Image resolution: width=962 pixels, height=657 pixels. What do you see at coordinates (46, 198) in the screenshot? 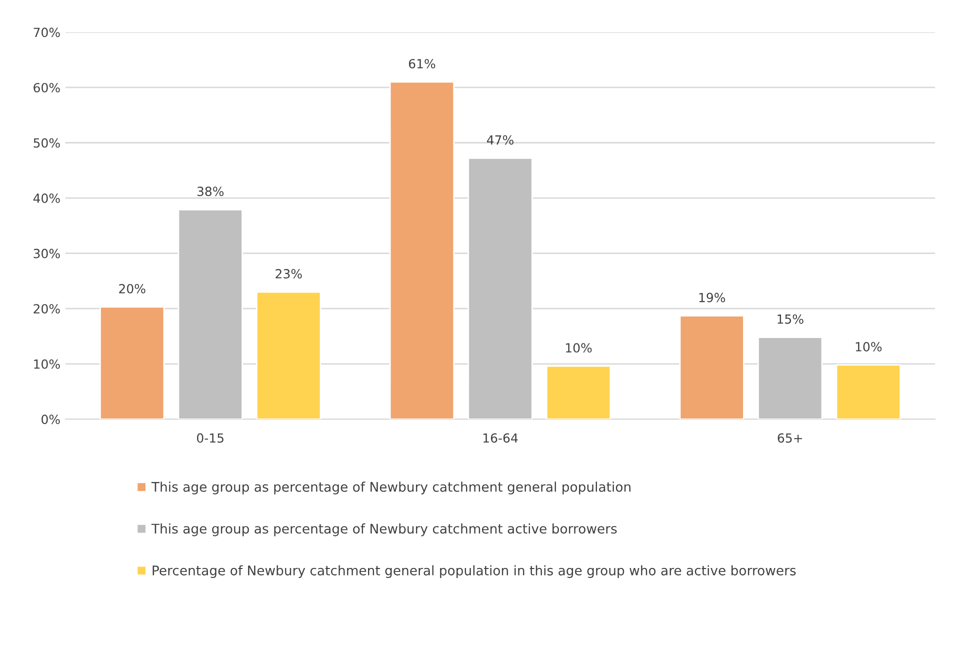
I see `y-tick-label: 40%` at bounding box center [46, 198].